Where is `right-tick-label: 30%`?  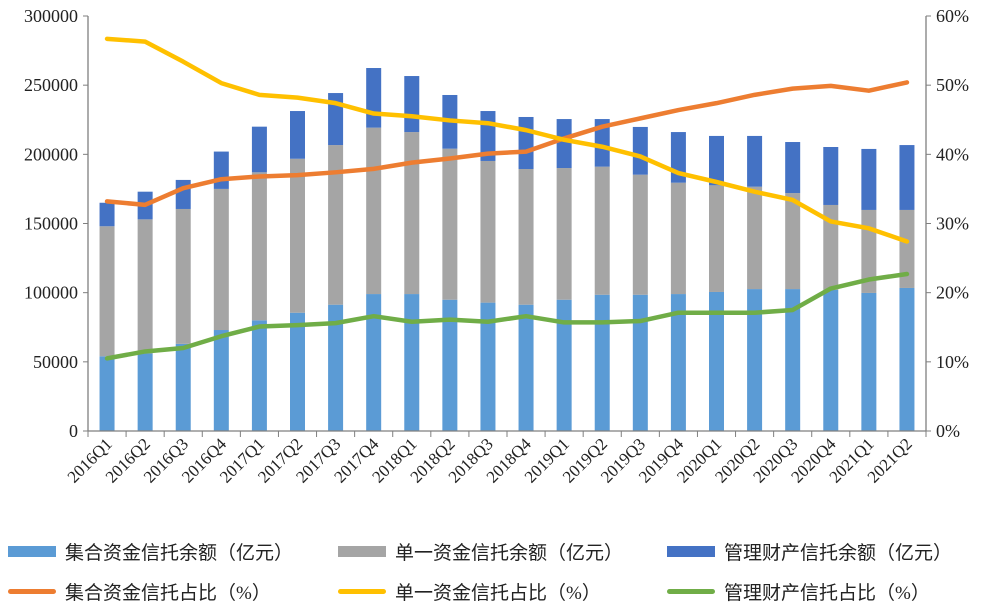 right-tick-label: 30% is located at coordinates (952, 224).